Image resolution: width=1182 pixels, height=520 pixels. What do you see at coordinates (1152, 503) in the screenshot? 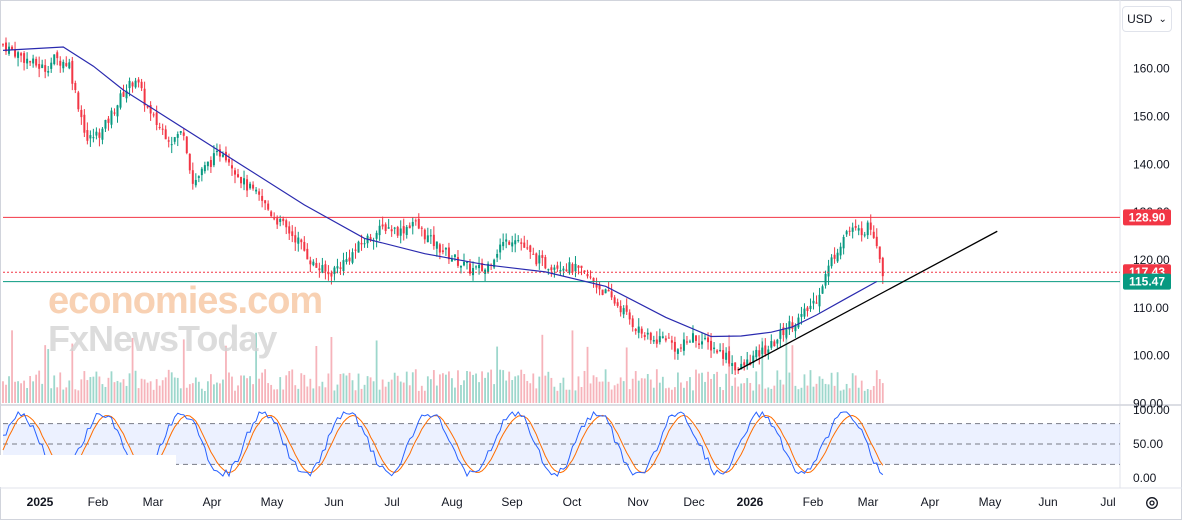
I see `chart-settings-button` at bounding box center [1152, 503].